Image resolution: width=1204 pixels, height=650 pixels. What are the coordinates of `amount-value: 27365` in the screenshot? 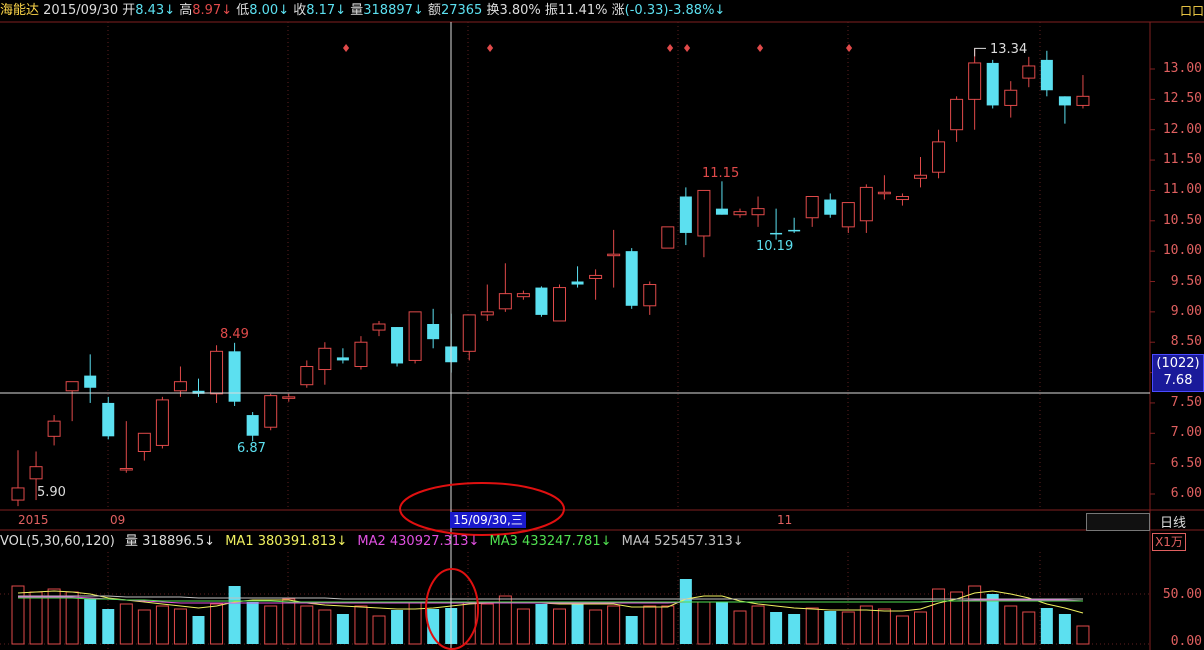 It's located at (461, 10).